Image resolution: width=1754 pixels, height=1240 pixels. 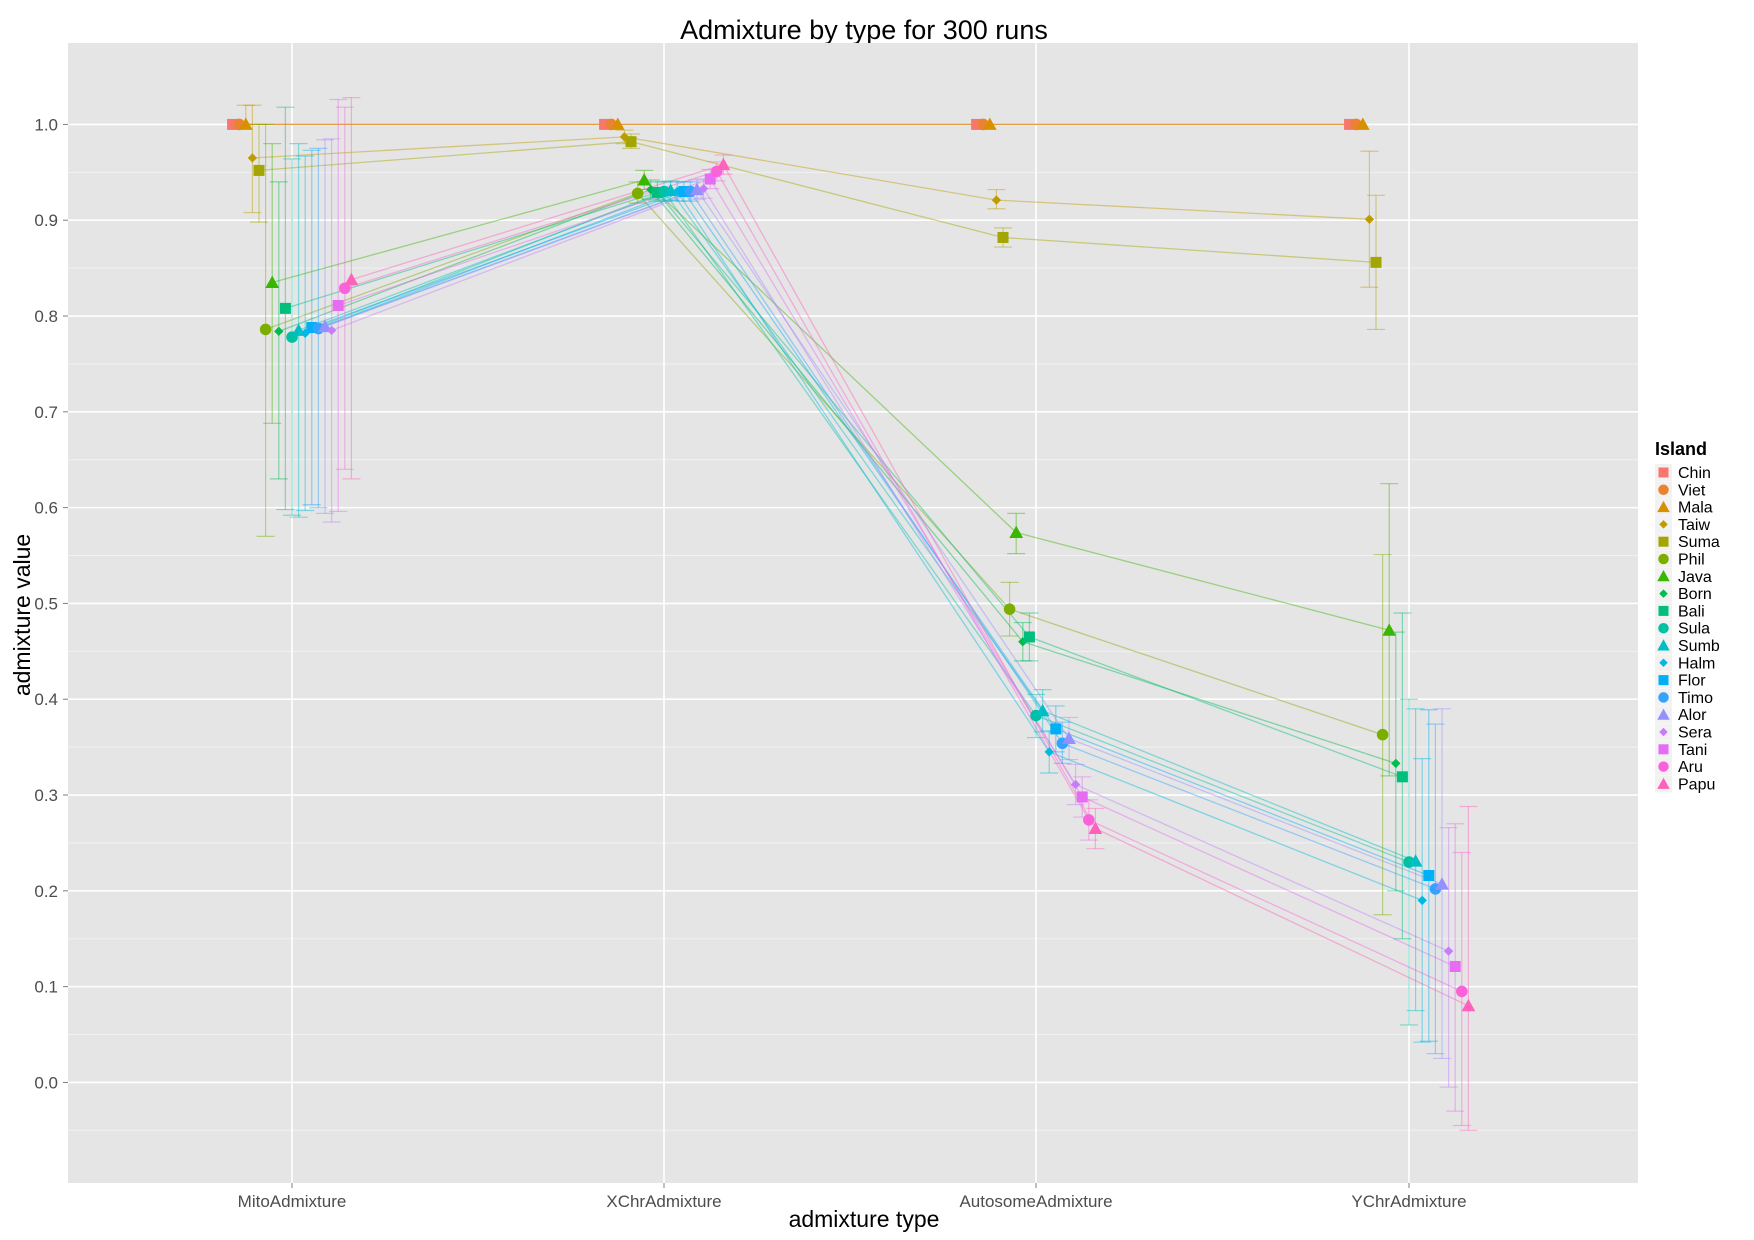 What do you see at coordinates (1695, 594) in the screenshot?
I see `legend-label: Born` at bounding box center [1695, 594].